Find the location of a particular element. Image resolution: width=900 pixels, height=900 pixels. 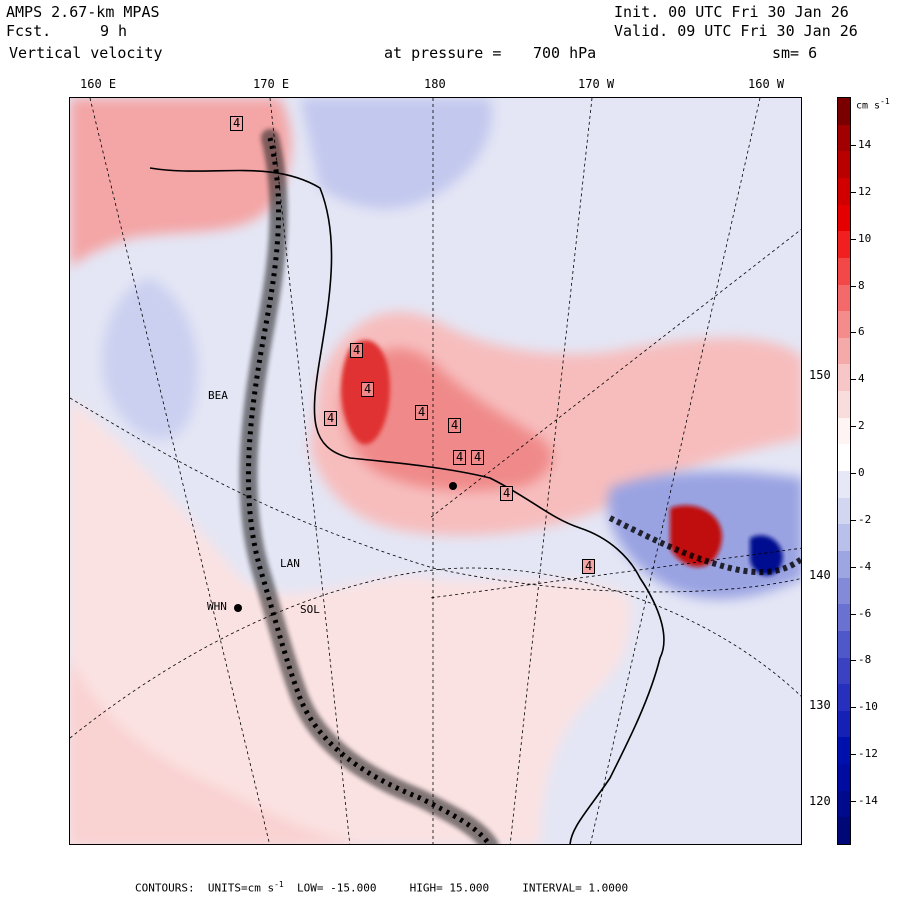

contour-box-3: 4 is located at coordinates (368, 389).